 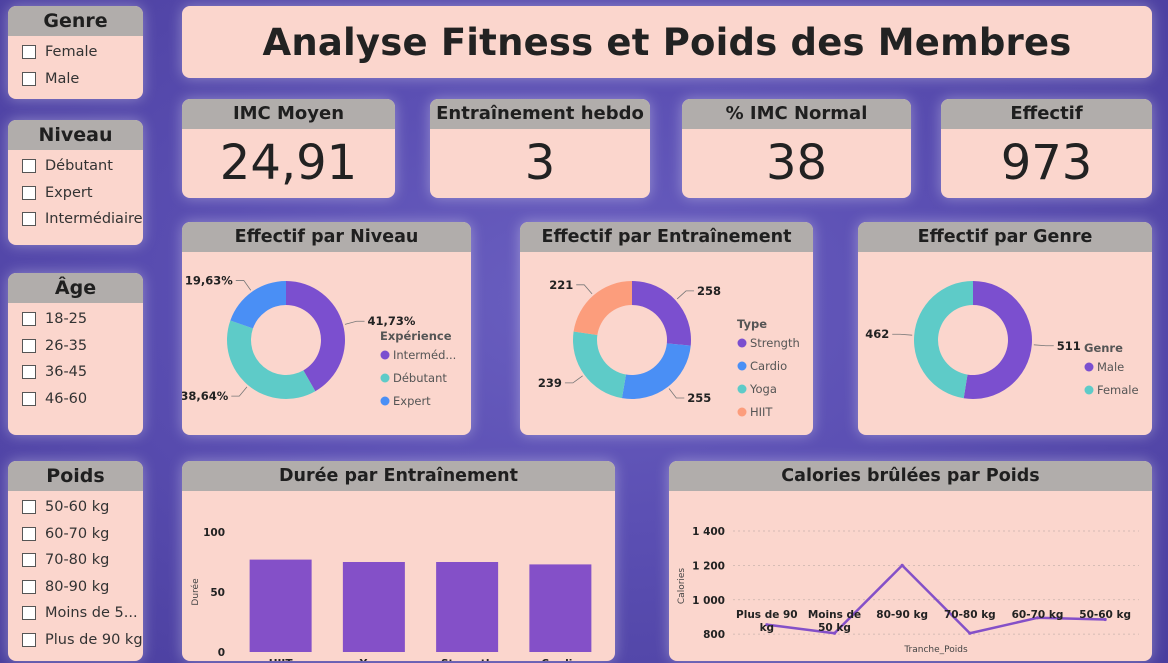 I want to click on legend-item-cardio: Cardio, so click(x=768, y=366).